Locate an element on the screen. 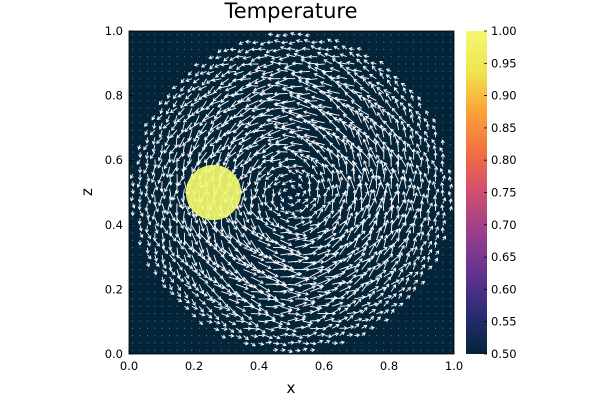 The image size is (600, 400). y-axis: 0.00.20.40.60.81.0 is located at coordinates (119, 192).